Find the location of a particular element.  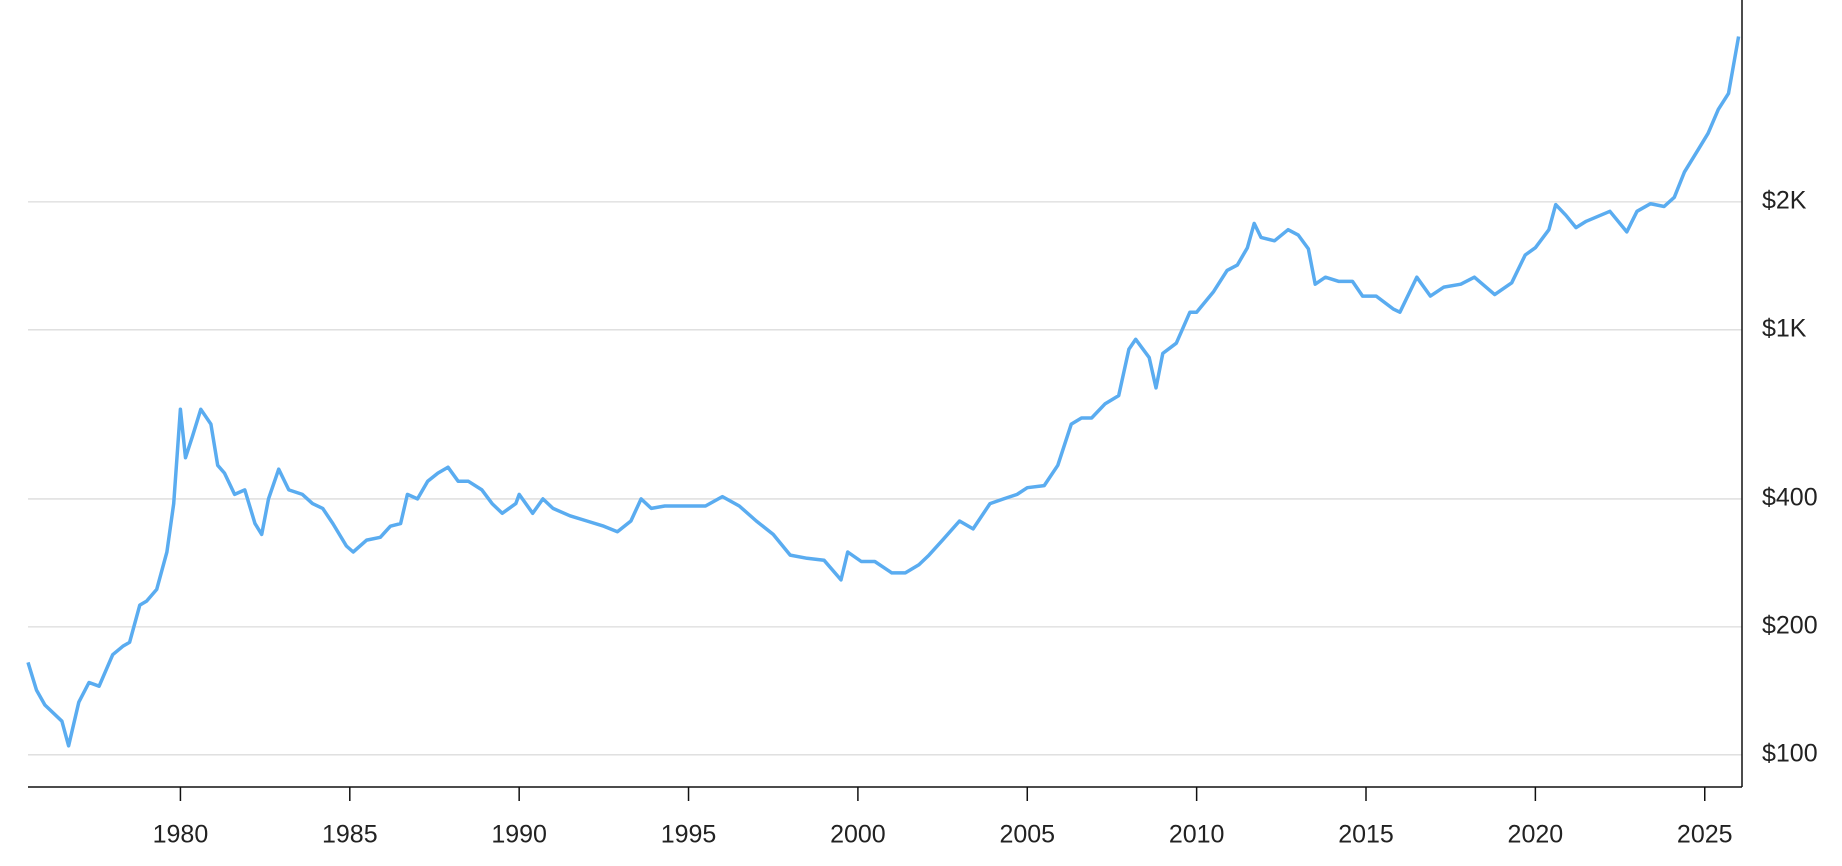

x-tick-label: 1980 is located at coordinates (181, 835).